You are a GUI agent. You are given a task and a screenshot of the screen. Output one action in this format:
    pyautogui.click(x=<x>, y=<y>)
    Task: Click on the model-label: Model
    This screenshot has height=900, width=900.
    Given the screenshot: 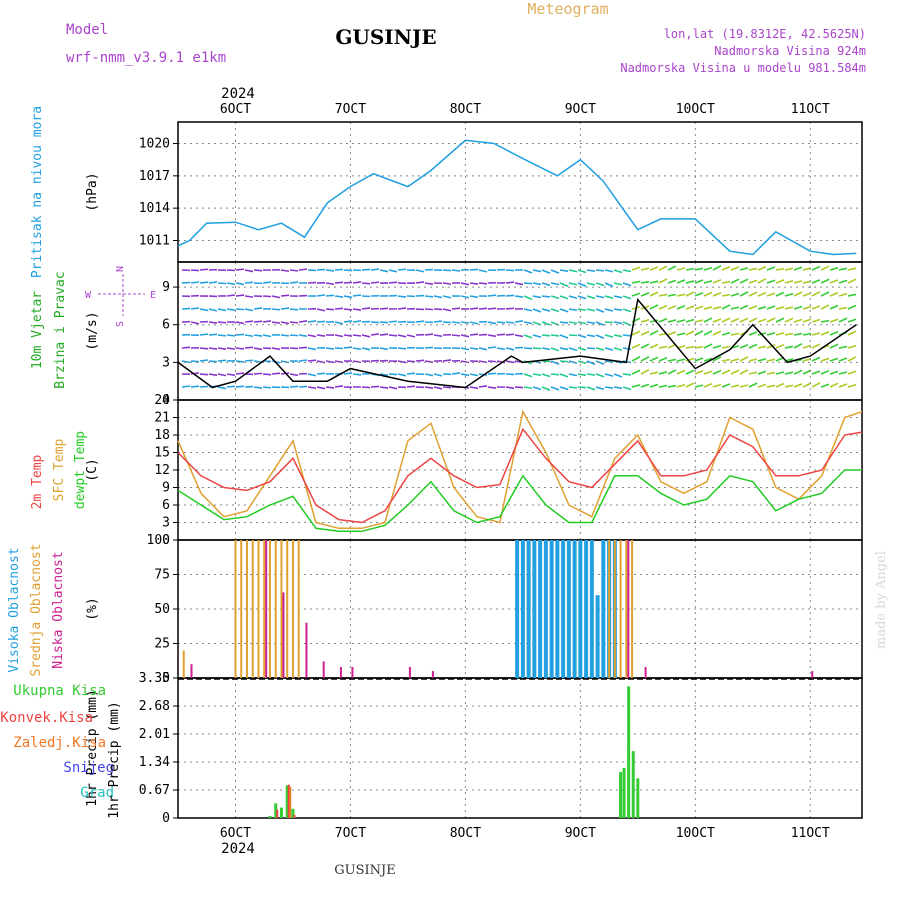 What is the action you would take?
    pyautogui.click(x=87, y=30)
    